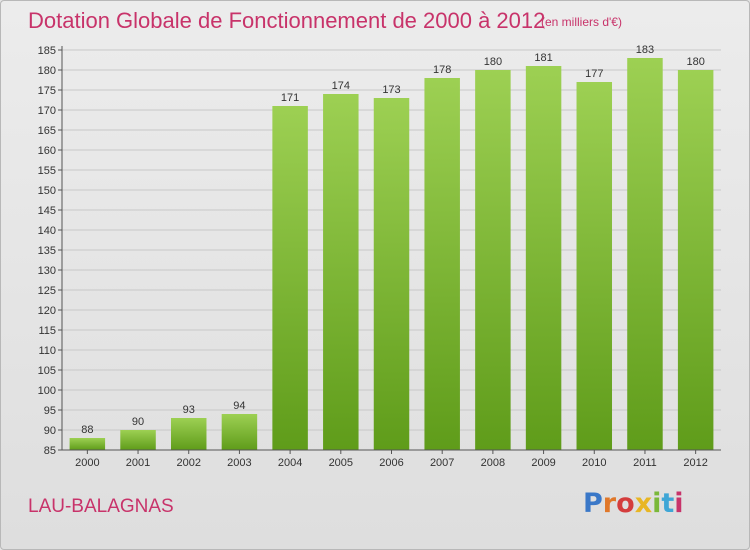 The height and width of the screenshot is (550, 750). I want to click on city-name: LAU-BALAGNAS, so click(101, 506).